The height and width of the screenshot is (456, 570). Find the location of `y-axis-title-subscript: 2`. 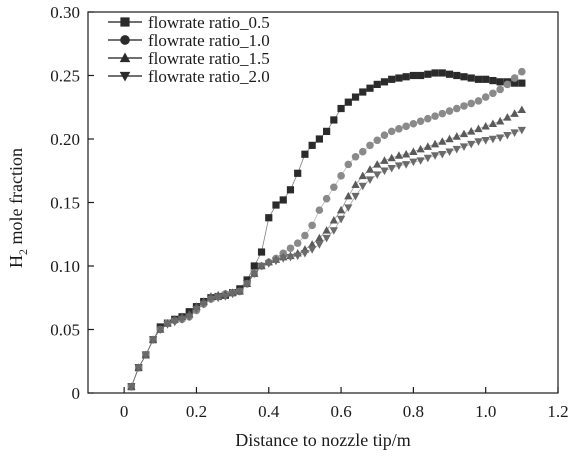

y-axis-title-subscript: 2 is located at coordinates (23, 252).